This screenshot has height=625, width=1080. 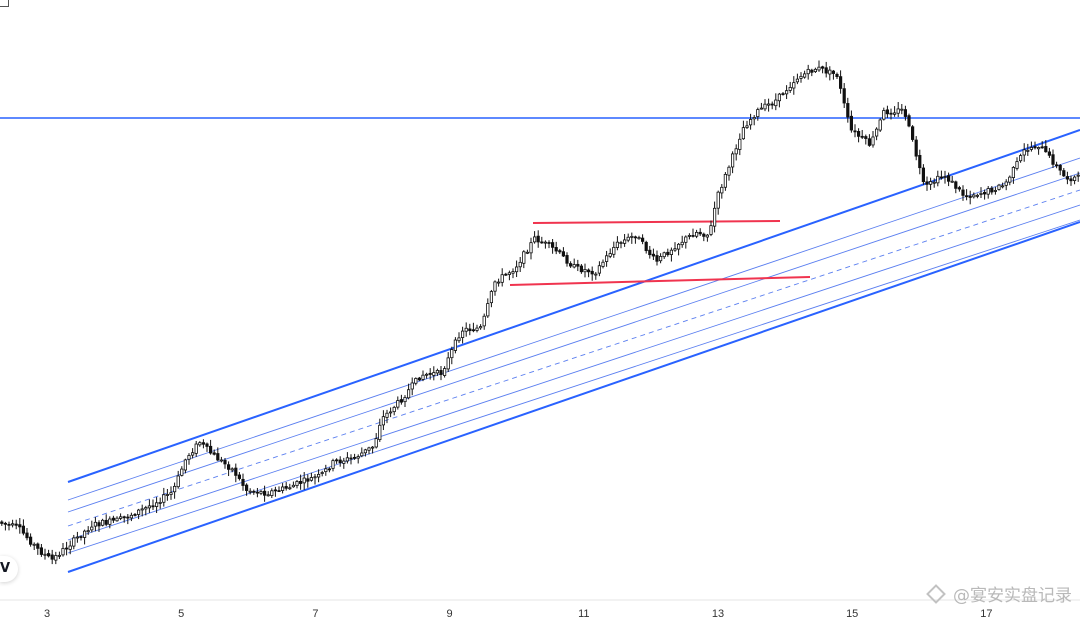 I want to click on x-tick-label: 9, so click(x=450, y=614).